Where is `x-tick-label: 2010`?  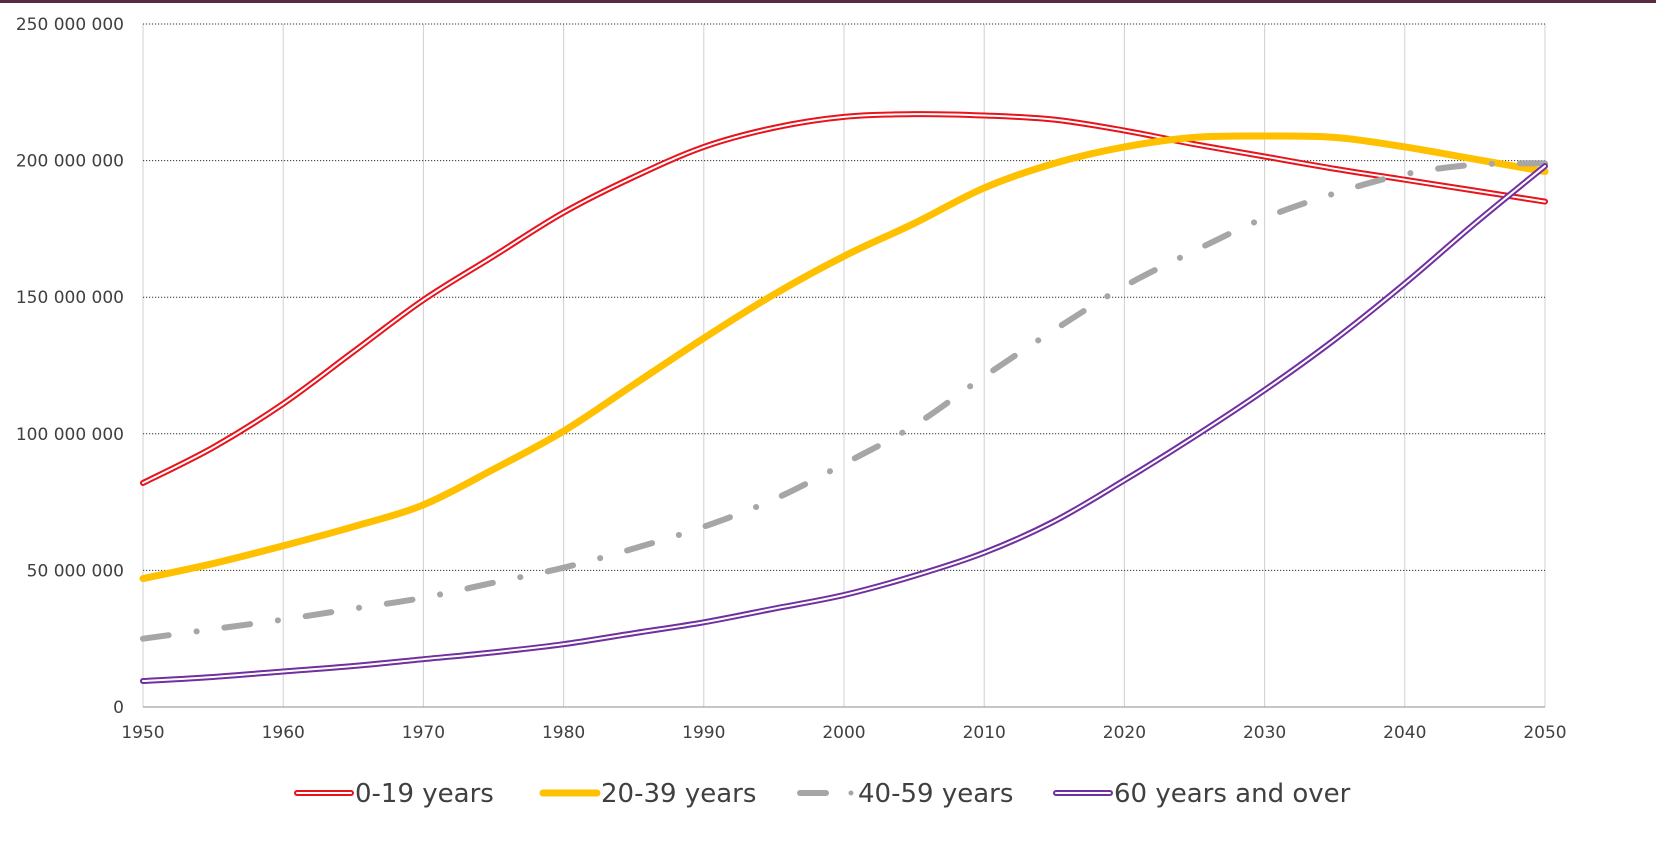 x-tick-label: 2010 is located at coordinates (984, 733).